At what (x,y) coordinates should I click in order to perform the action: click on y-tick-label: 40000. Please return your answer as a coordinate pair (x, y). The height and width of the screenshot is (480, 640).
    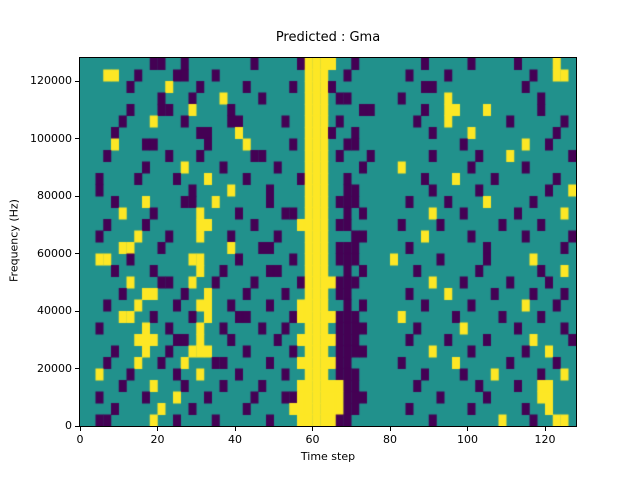
    Looking at the image, I should click on (54, 310).